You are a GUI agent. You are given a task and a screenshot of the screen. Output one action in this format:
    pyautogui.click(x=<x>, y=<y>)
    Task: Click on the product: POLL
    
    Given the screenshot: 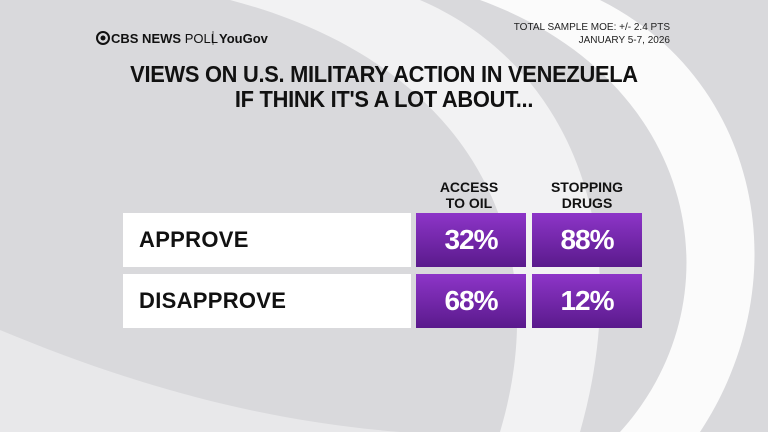 What is the action you would take?
    pyautogui.click(x=201, y=38)
    